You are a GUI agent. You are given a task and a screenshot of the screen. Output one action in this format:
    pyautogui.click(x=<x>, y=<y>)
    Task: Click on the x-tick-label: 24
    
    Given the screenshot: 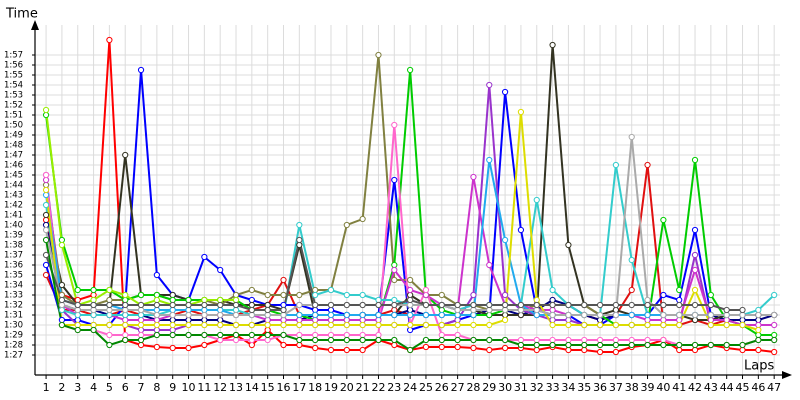 What is the action you would take?
    pyautogui.click(x=410, y=387)
    